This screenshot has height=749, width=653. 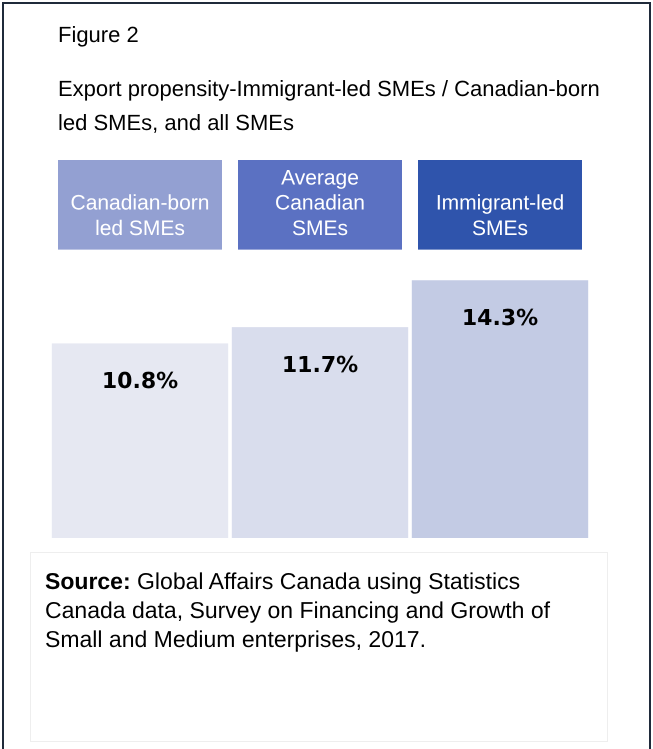 I want to click on data-label: 11.7%, so click(x=320, y=365).